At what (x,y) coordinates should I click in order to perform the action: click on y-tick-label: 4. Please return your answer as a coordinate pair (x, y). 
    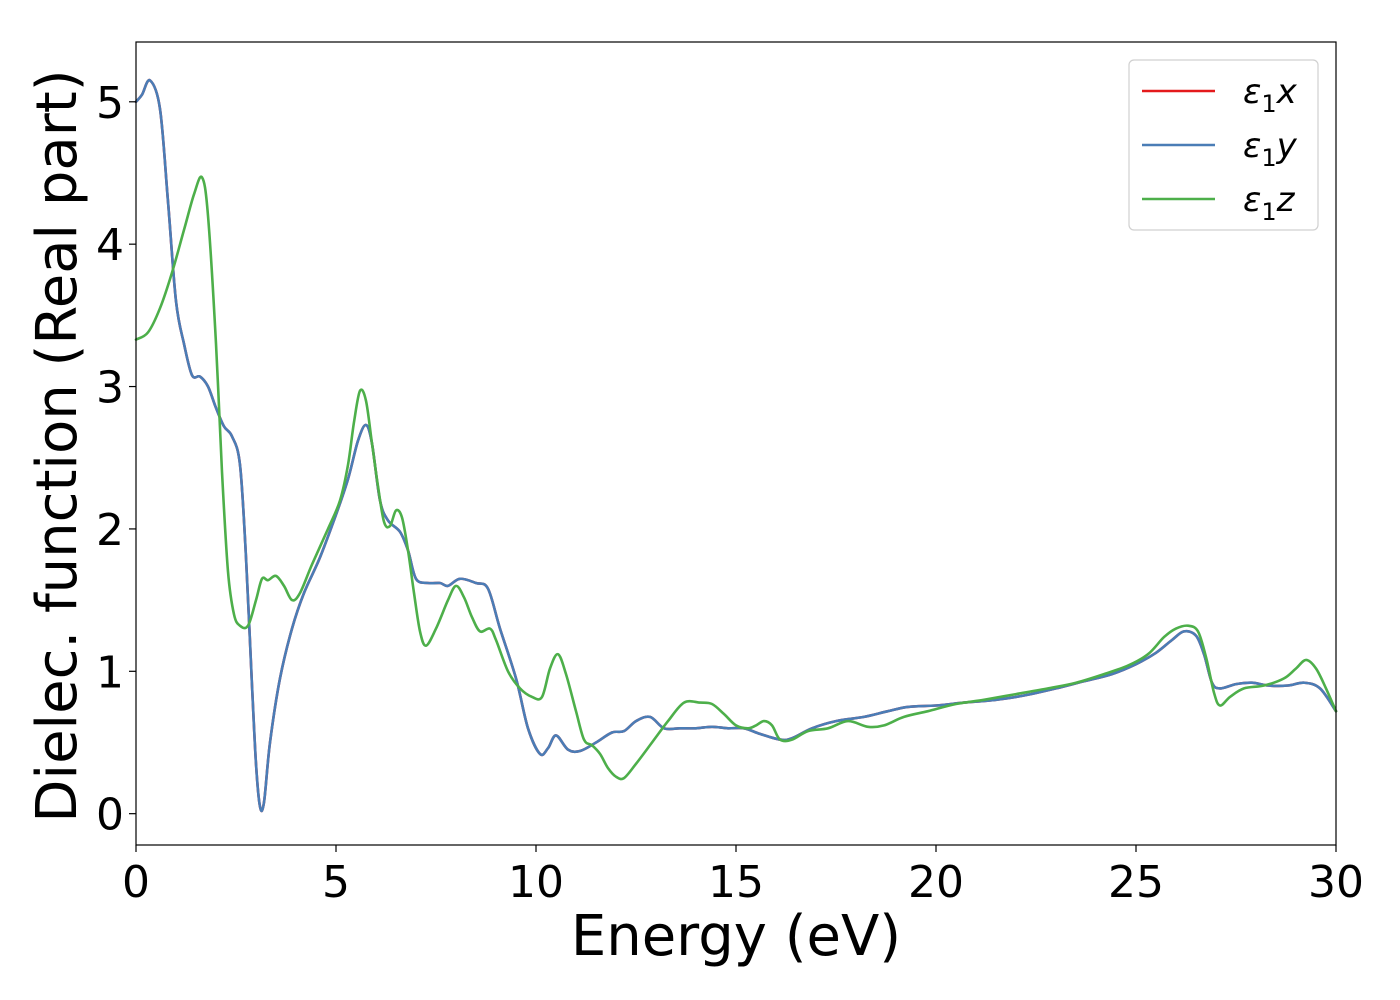
    Looking at the image, I should click on (110, 245).